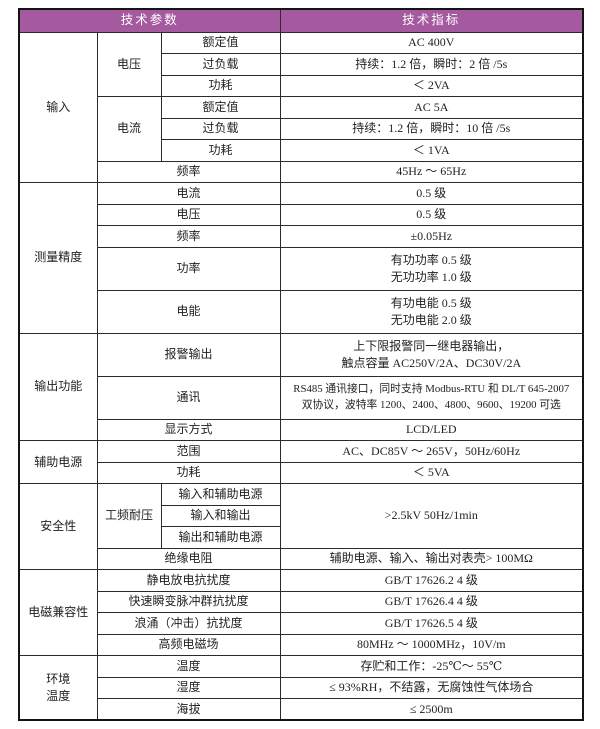 This screenshot has width=600, height=729. What do you see at coordinates (58, 386) in the screenshot?
I see `section-label-cell: 输出功能` at bounding box center [58, 386].